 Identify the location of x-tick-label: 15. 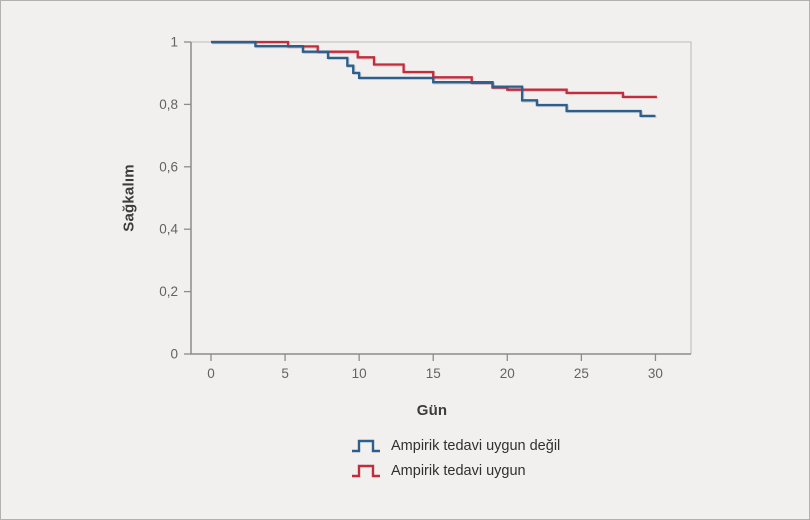
(433, 373).